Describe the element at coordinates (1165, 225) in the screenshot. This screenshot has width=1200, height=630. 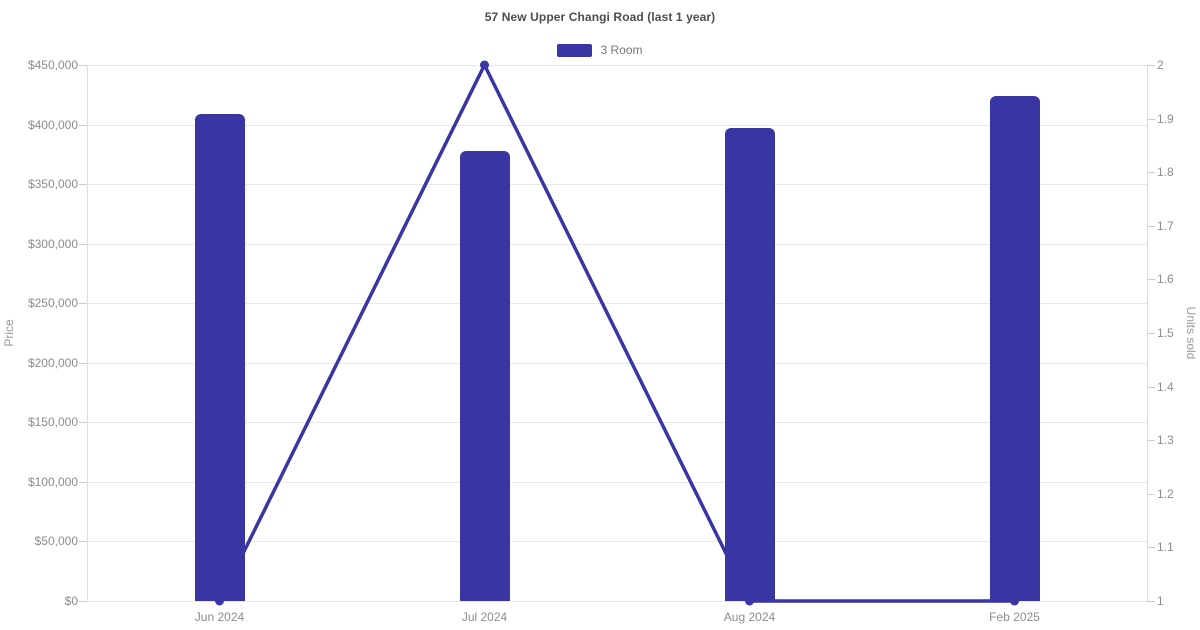
I see `right-axis-tick-label: 1.7` at that location.